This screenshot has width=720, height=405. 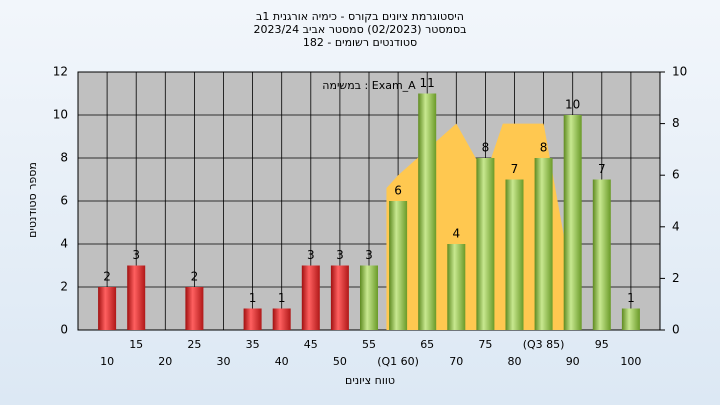 I want to click on x-tick-label: 15, so click(x=136, y=344).